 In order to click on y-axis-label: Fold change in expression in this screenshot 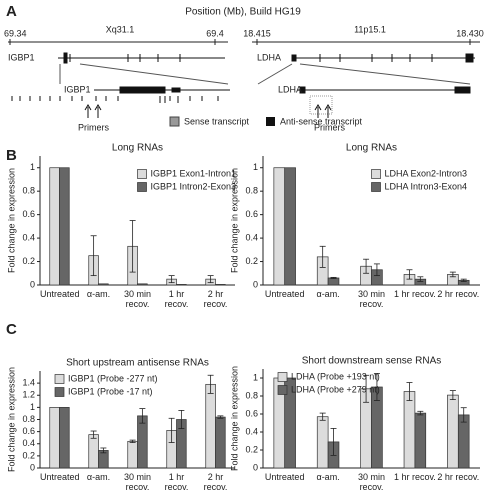, I will do `click(234, 418)`.